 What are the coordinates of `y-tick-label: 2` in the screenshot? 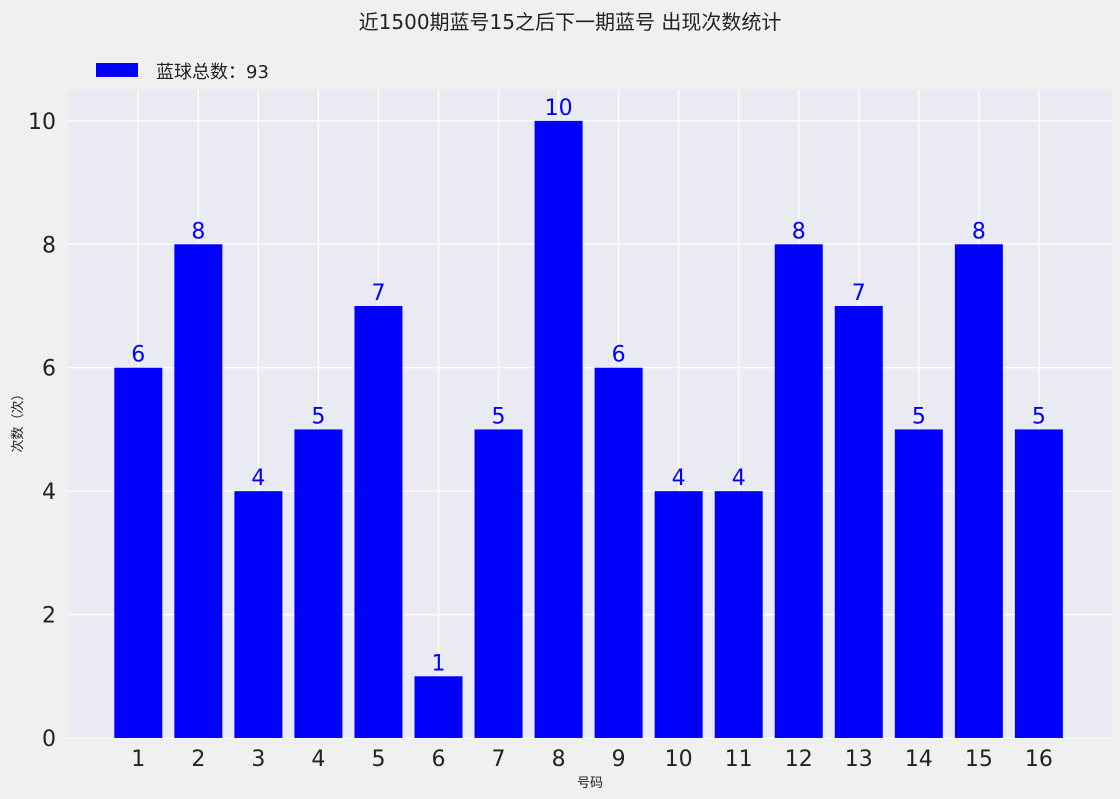 It's located at (49, 616).